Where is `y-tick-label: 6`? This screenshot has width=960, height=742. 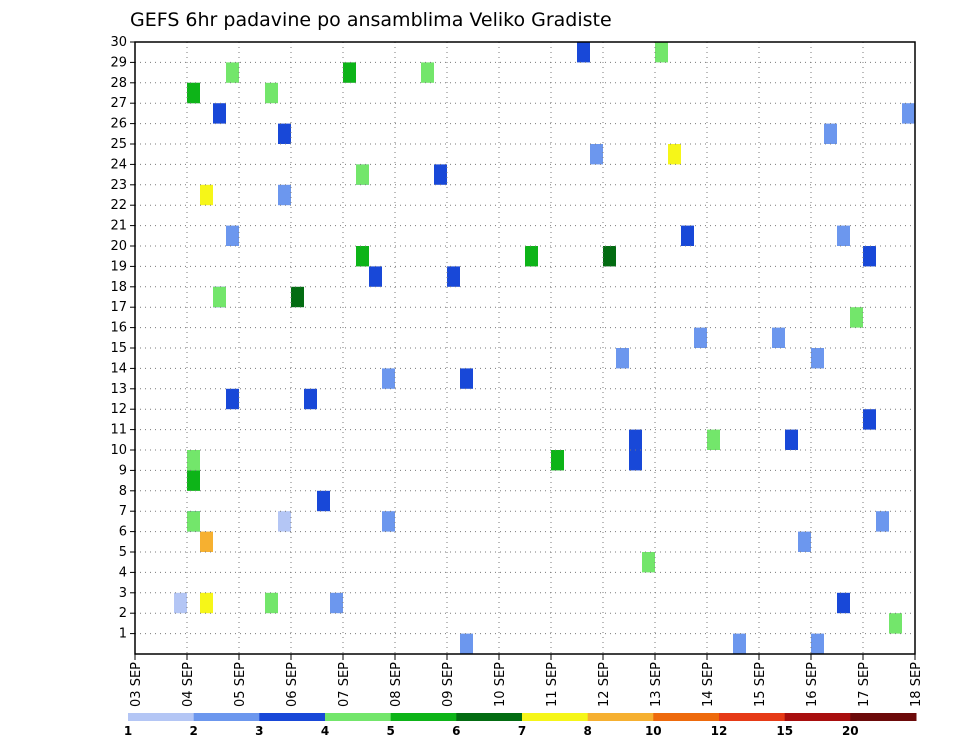
y-tick-label: 6 is located at coordinates (123, 532).